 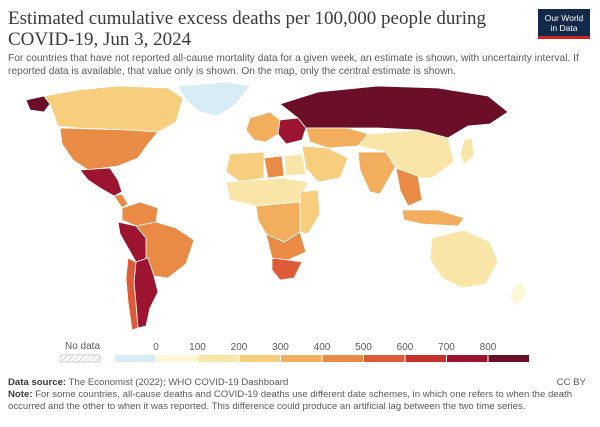 What do you see at coordinates (121, 201) in the screenshot?
I see `region-central-america: Central America` at bounding box center [121, 201].